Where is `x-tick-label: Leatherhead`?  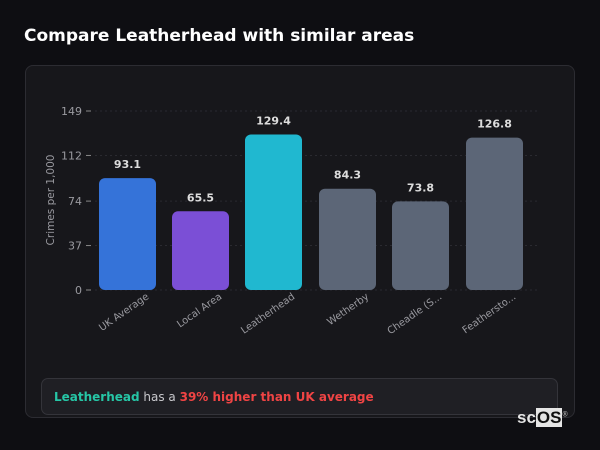 x-tick-label: Leatherhead is located at coordinates (268, 313).